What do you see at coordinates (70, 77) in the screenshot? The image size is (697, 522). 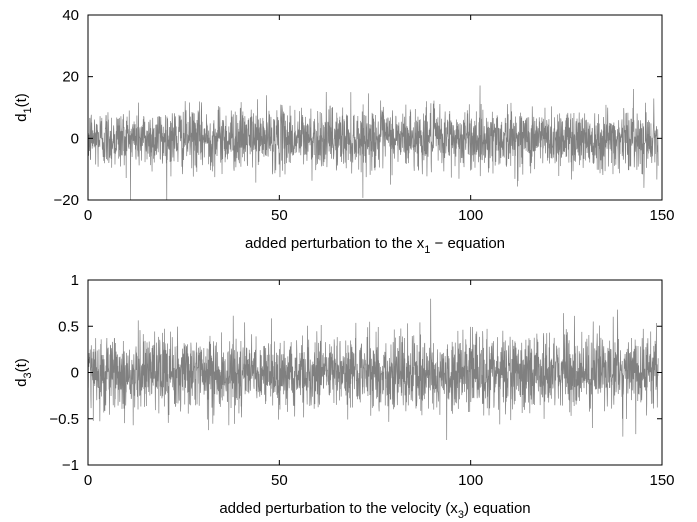 I see `y-tick-label: 20` at bounding box center [70, 77].